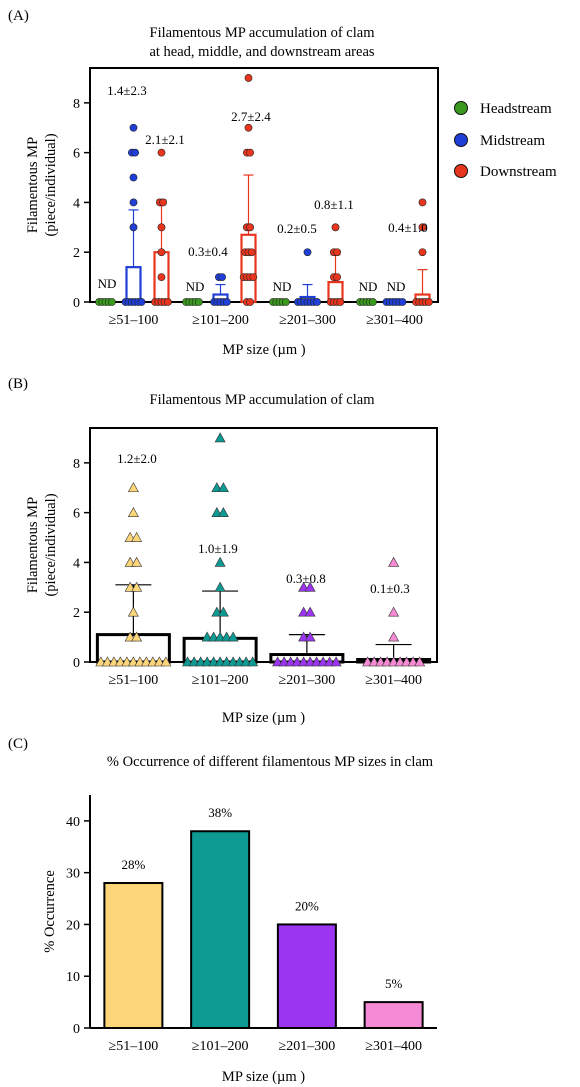 The width and height of the screenshot is (580, 1087). Describe the element at coordinates (195, 286) in the screenshot. I see `annotation-headstream-1: ND` at that location.